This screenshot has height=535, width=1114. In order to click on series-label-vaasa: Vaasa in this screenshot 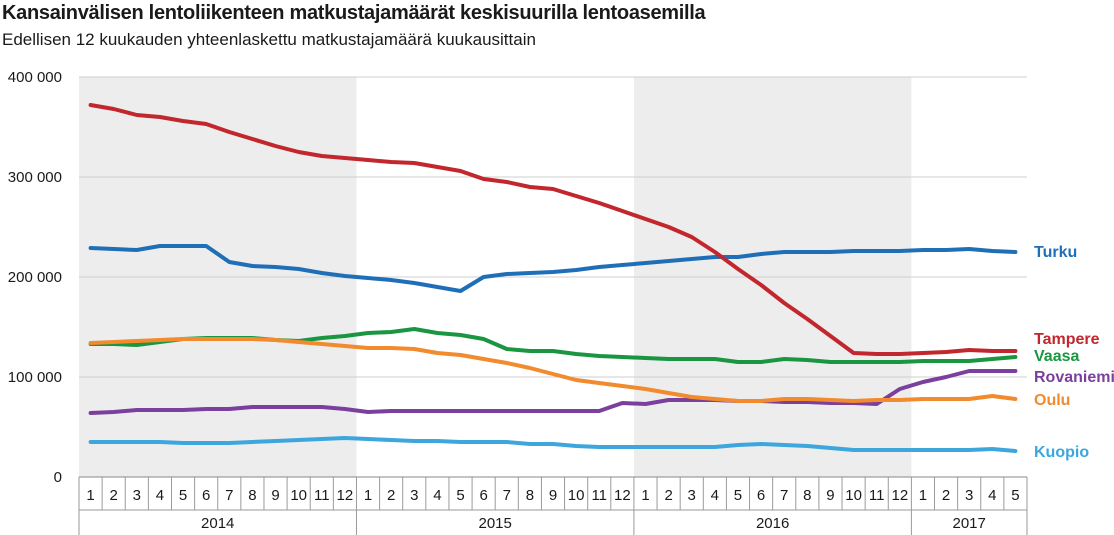, I will do `click(1056, 356)`.